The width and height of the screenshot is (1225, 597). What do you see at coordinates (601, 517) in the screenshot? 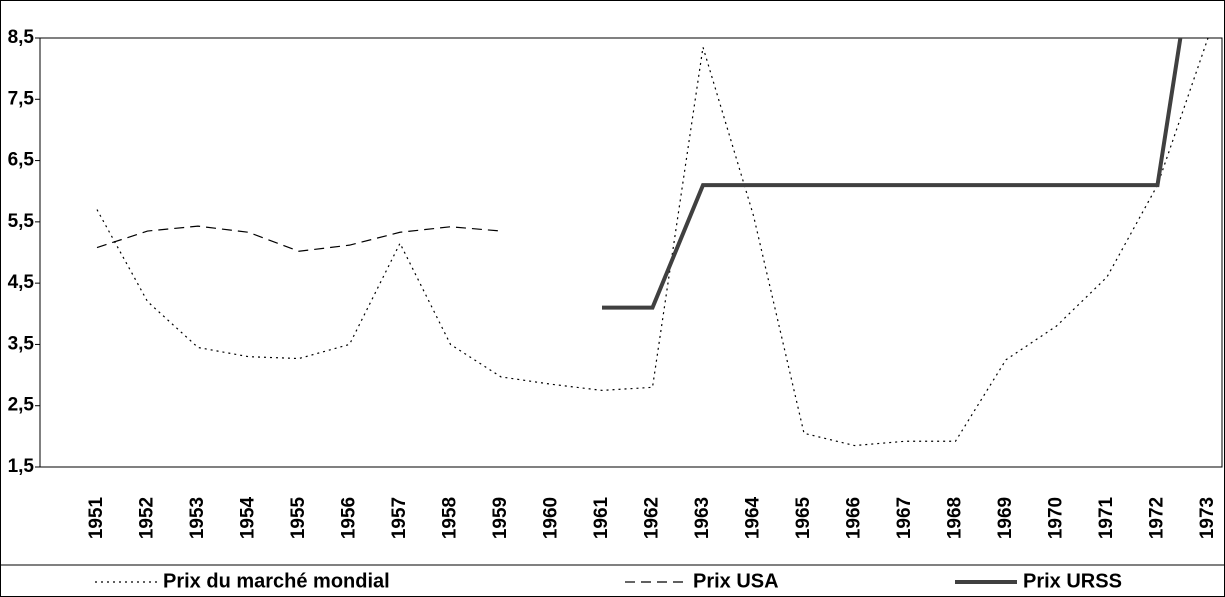
I see `x-tick-label: 1961` at bounding box center [601, 517].